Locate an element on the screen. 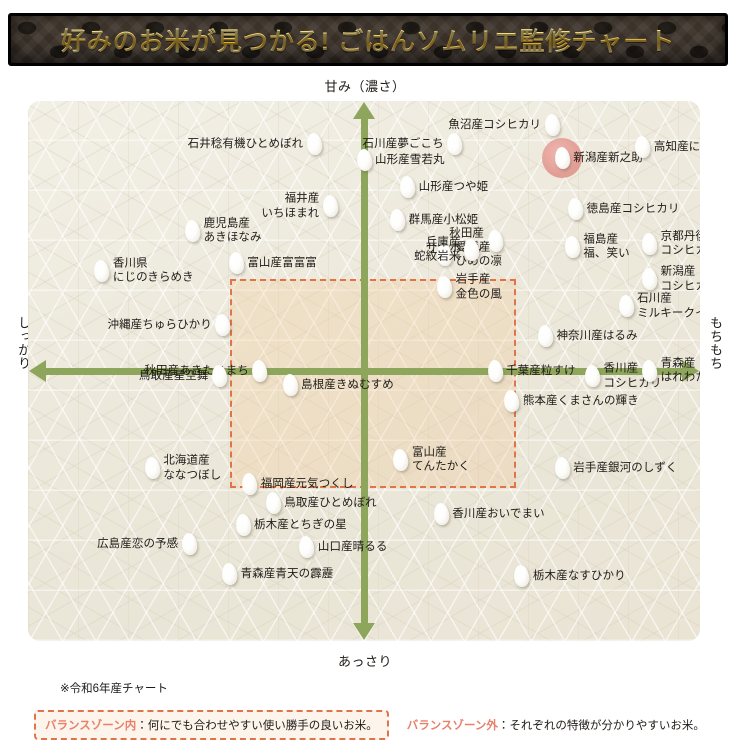  rice-variety-label: 新潟産新之助 is located at coordinates (608, 157).